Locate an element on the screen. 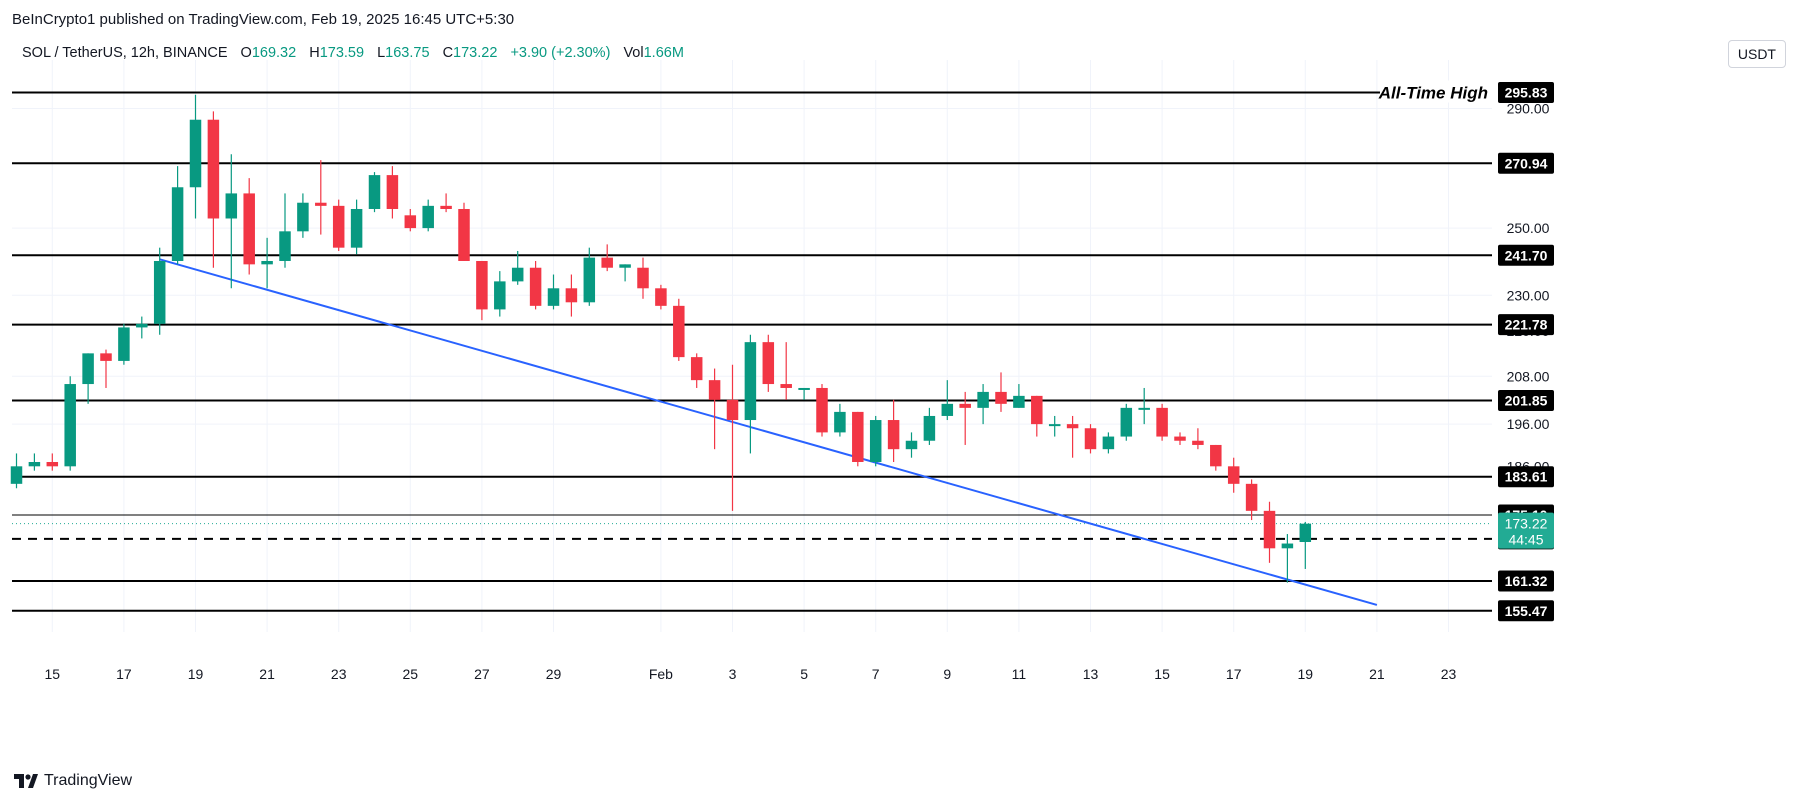 The width and height of the screenshot is (1804, 803). all-time-high-label: All-Time High is located at coordinates (1433, 93).